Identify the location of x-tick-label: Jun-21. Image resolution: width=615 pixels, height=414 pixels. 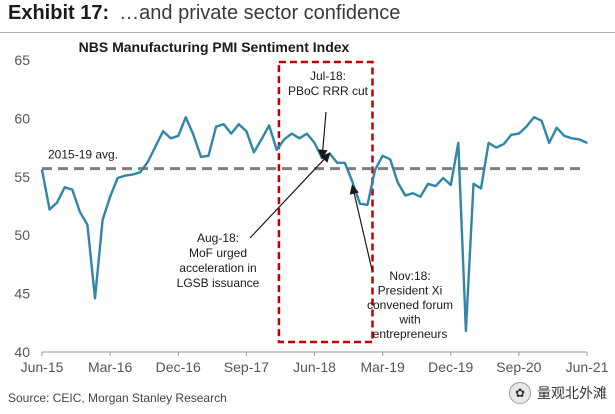
(587, 367).